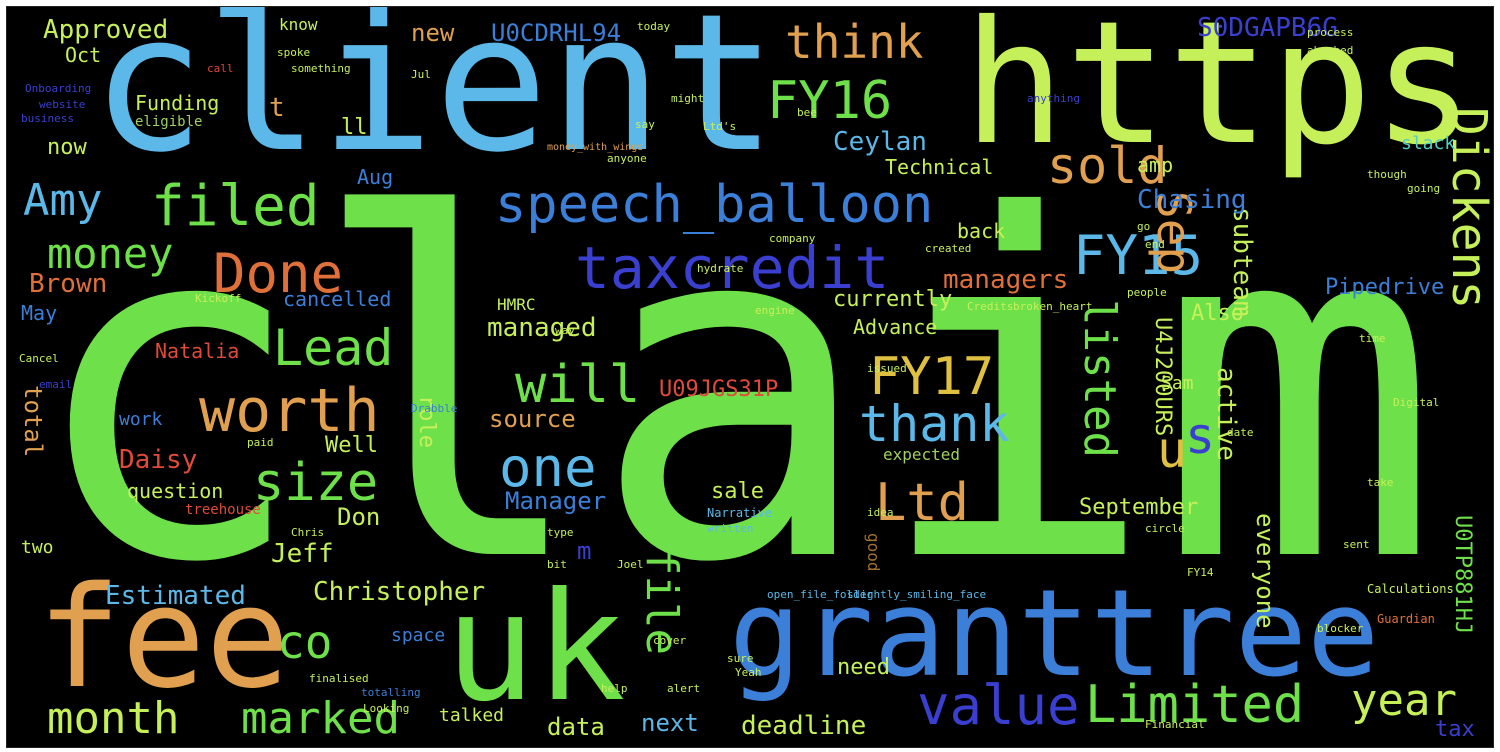 The width and height of the screenshot is (1500, 752). What do you see at coordinates (359, 517) in the screenshot?
I see `word-don: Don` at bounding box center [359, 517].